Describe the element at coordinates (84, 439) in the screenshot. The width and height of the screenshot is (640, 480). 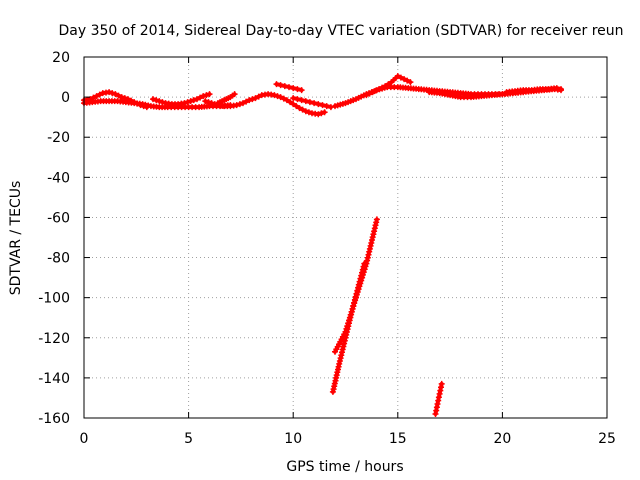
I see `x-tick-label: 0` at that location.